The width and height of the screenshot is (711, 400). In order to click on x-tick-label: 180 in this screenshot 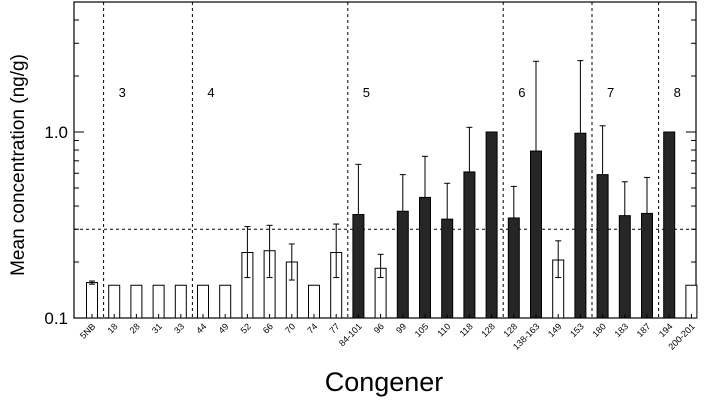, I will do `click(599, 330)`.